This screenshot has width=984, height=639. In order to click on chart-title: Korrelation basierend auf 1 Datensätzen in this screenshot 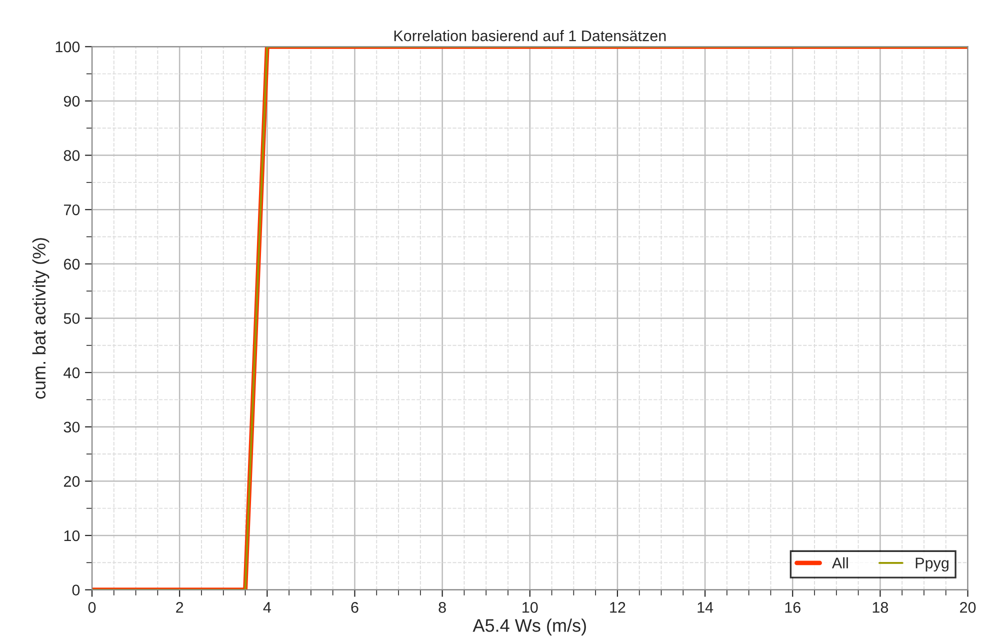, I will do `click(530, 36)`.